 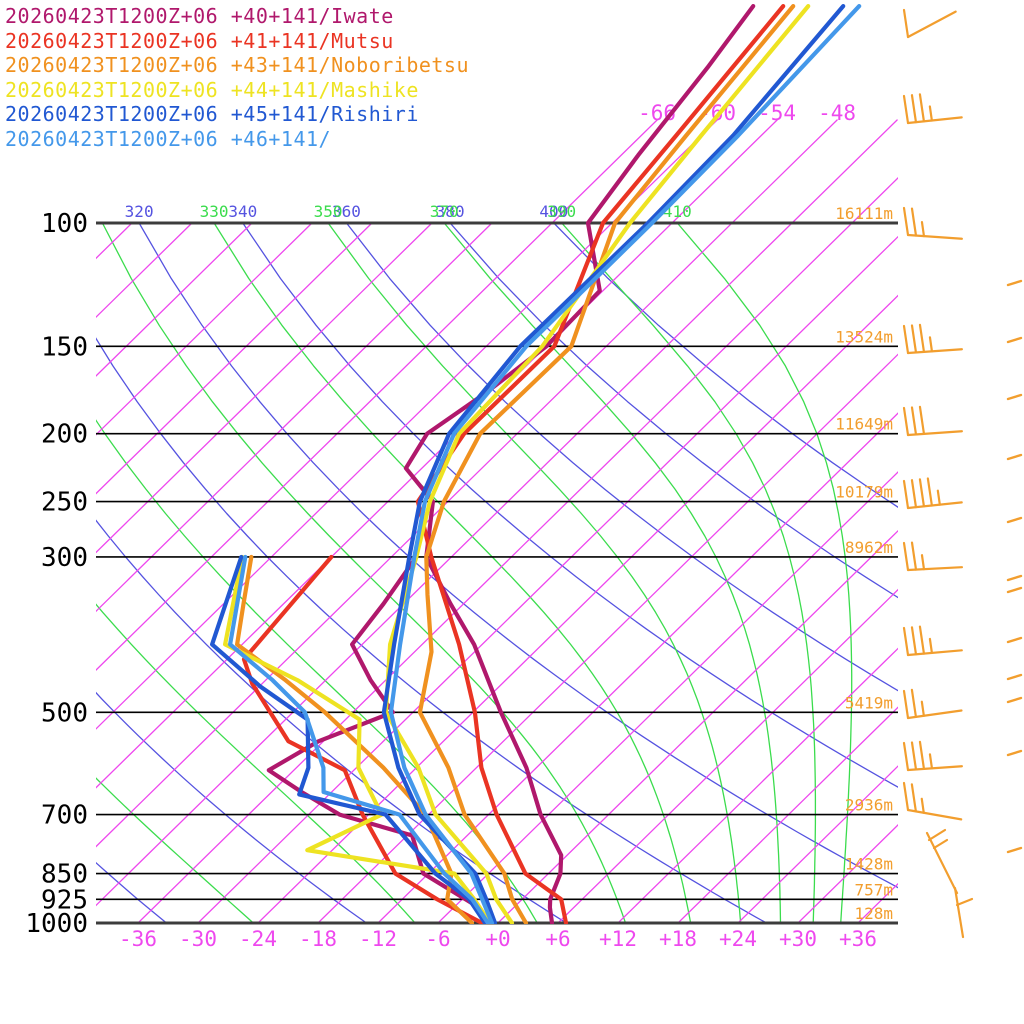 I want to click on temp-label-12: +12, so click(x=618, y=939).